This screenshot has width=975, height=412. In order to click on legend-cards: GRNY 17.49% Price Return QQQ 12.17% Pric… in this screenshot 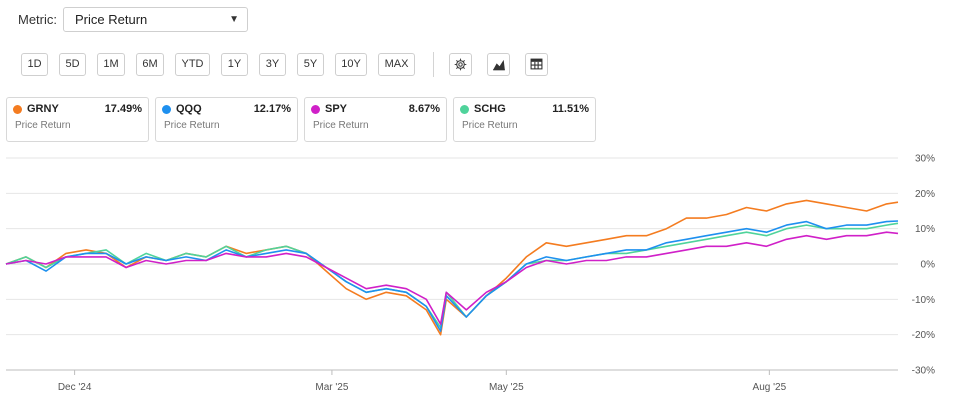, I will do `click(304, 119)`.